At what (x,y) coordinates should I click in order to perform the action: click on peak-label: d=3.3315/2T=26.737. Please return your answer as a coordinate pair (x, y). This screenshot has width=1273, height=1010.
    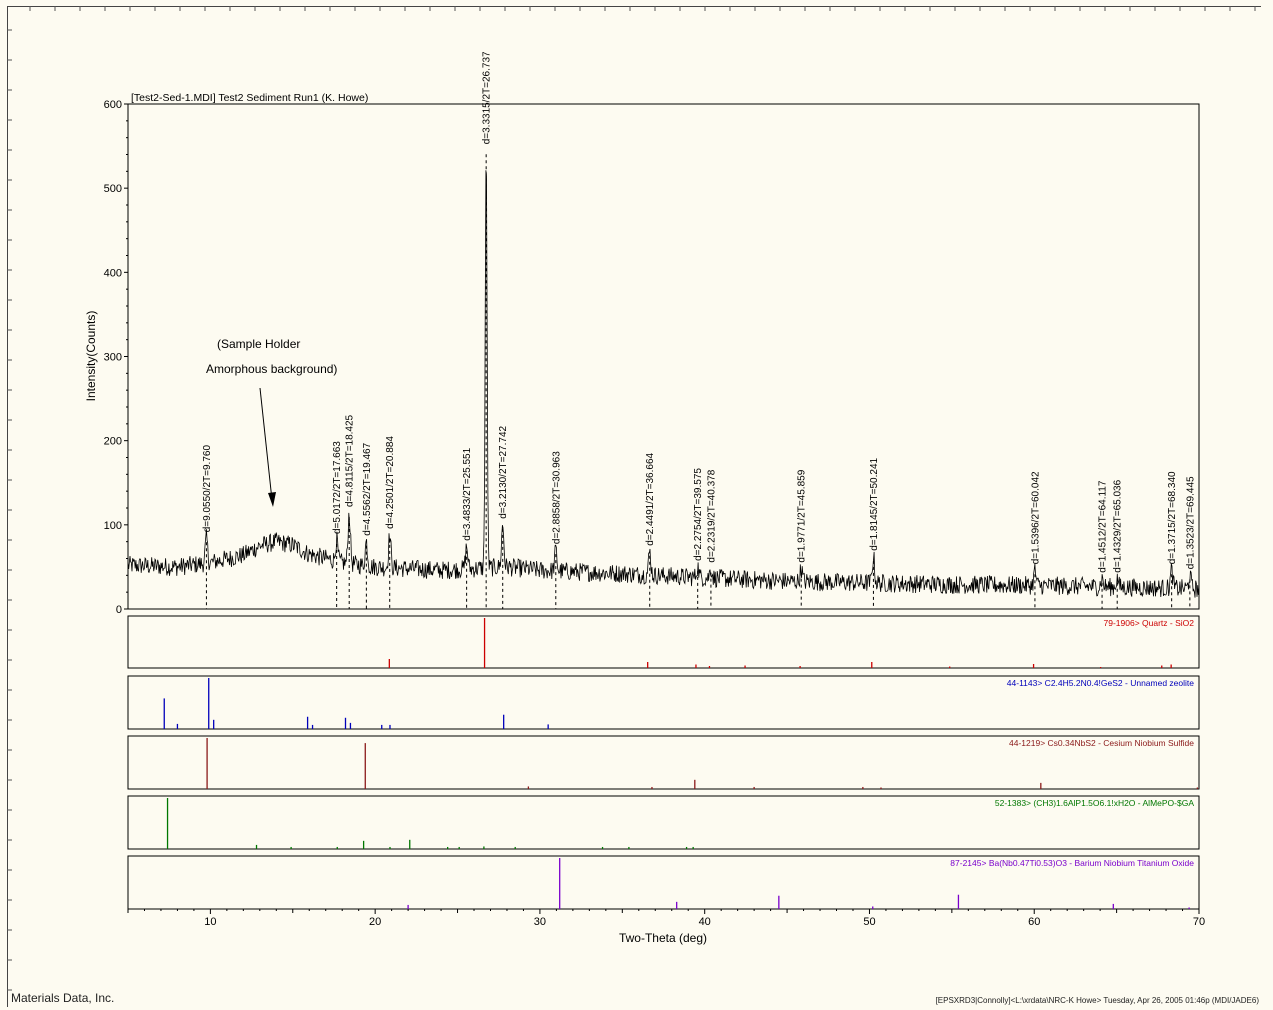
    Looking at the image, I should click on (487, 97).